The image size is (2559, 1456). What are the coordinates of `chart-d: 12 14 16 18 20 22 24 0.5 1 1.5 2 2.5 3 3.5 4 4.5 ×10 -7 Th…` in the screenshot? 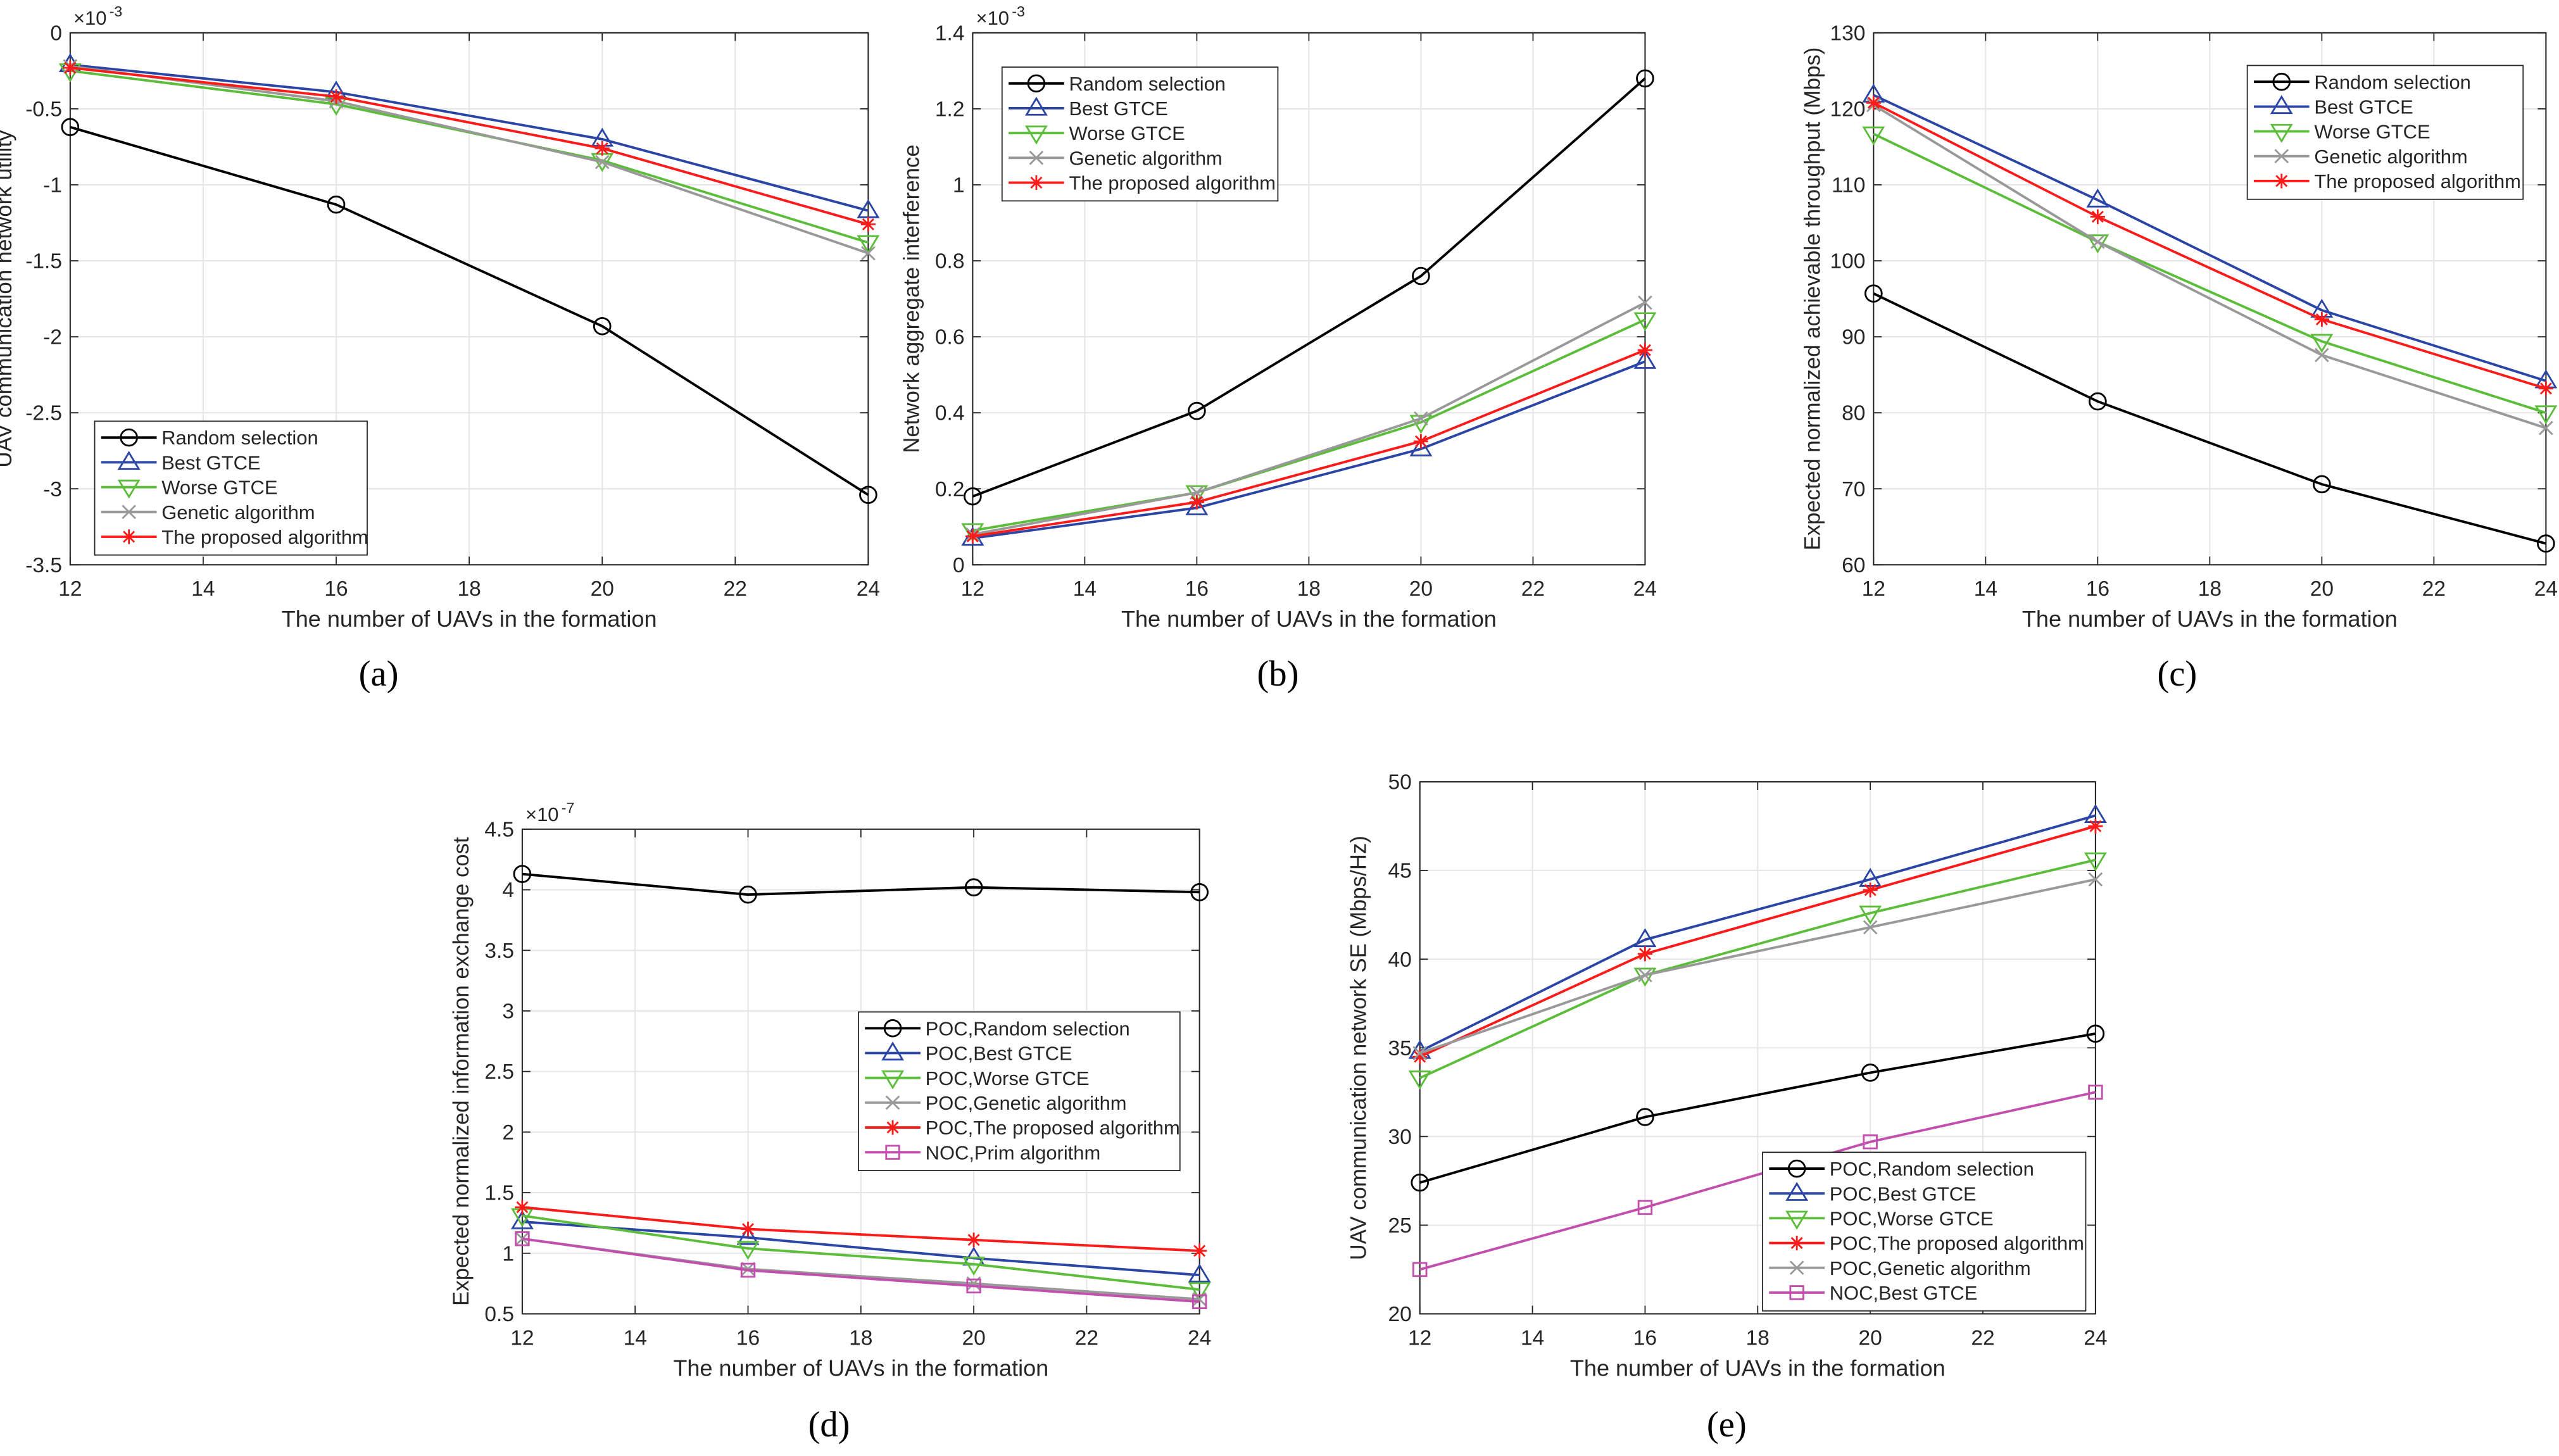 It's located at (830, 1122).